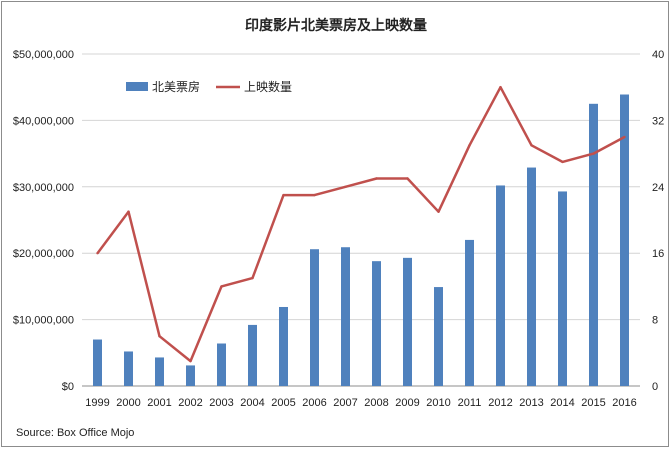 This screenshot has width=672, height=450. What do you see at coordinates (137, 86) in the screenshot?
I see `legend-swatch-bar` at bounding box center [137, 86].